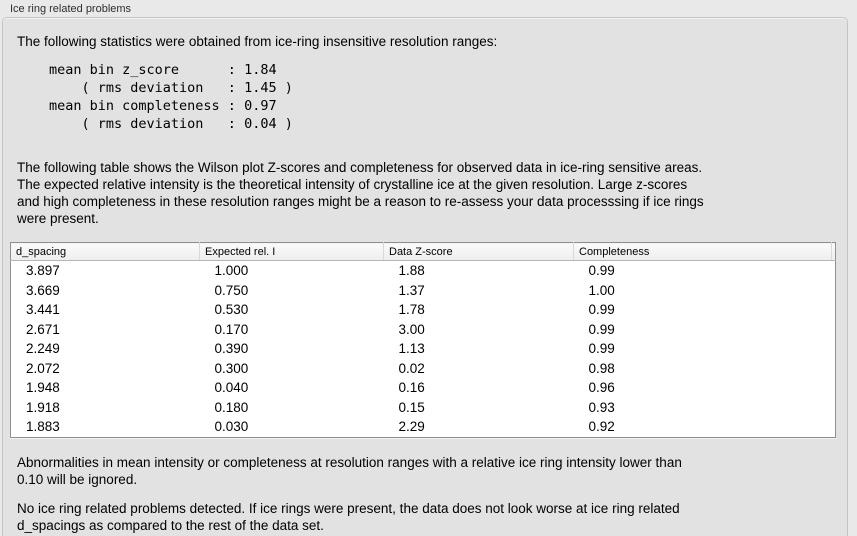  I want to click on table-cell: 1.37, so click(411, 290).